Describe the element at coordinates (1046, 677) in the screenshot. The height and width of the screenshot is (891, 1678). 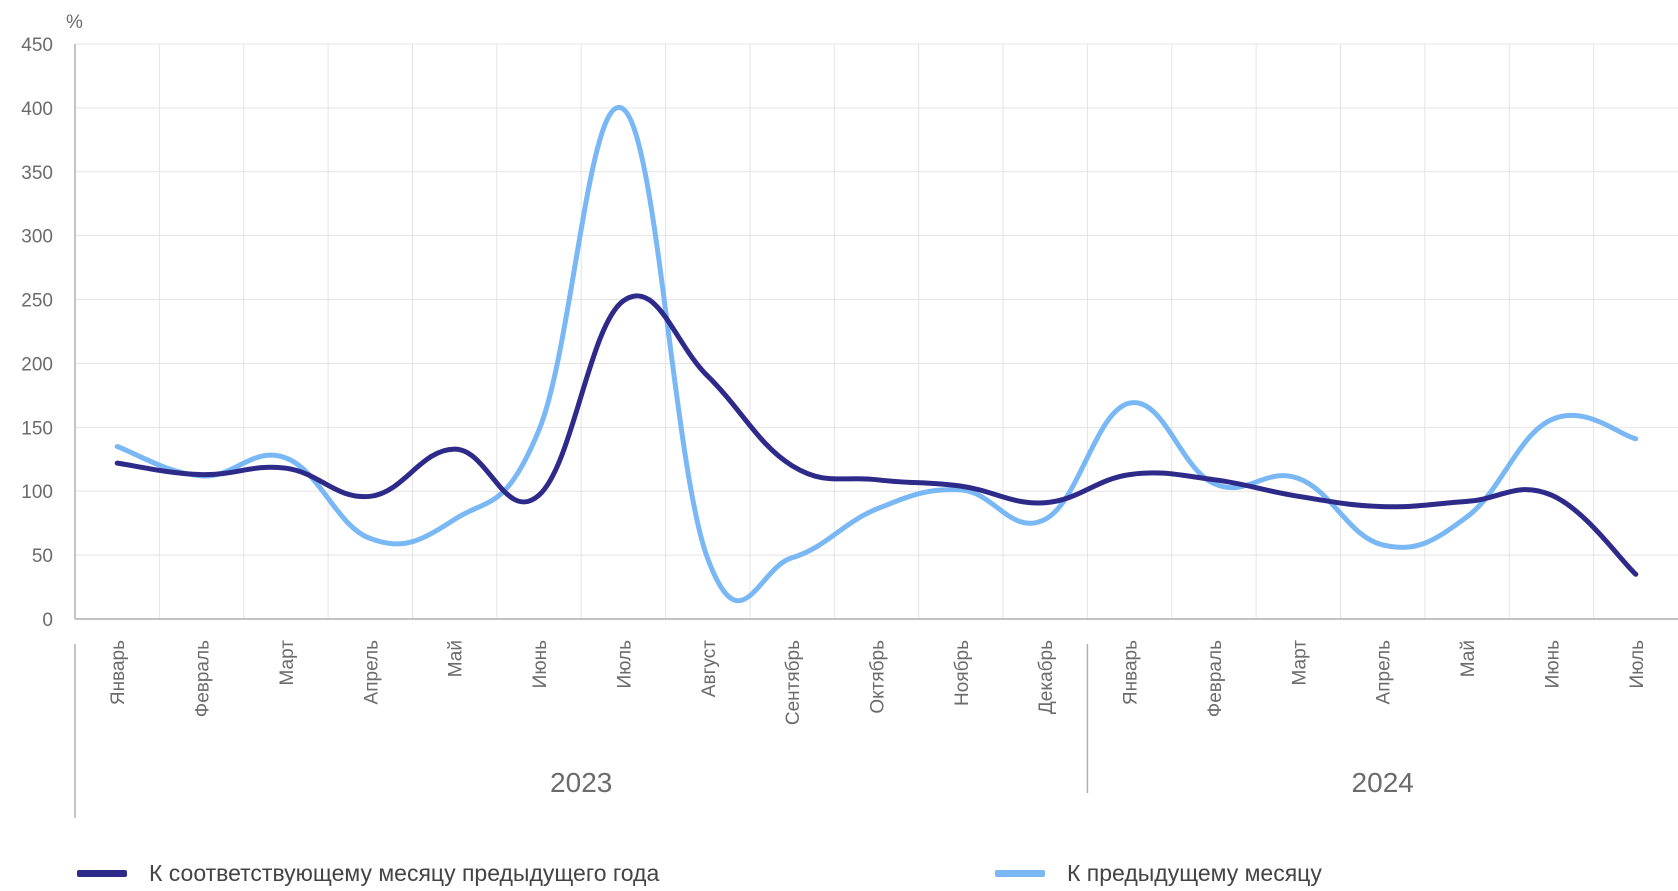
I see `x-tick-label-11: Декабрь` at that location.